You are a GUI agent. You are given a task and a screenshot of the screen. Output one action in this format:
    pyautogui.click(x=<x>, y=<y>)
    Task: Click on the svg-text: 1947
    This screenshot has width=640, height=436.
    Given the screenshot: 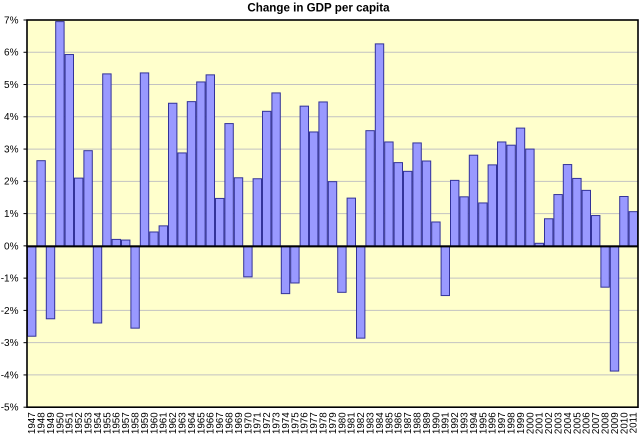 What is the action you would take?
    pyautogui.click(x=32, y=423)
    